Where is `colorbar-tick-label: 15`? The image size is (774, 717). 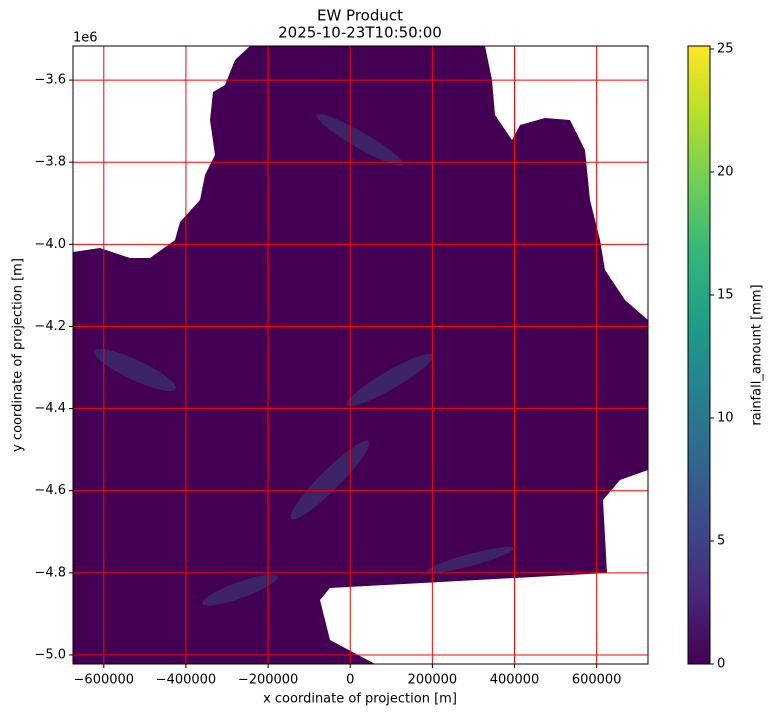 colorbar-tick-label: 15 is located at coordinates (725, 294).